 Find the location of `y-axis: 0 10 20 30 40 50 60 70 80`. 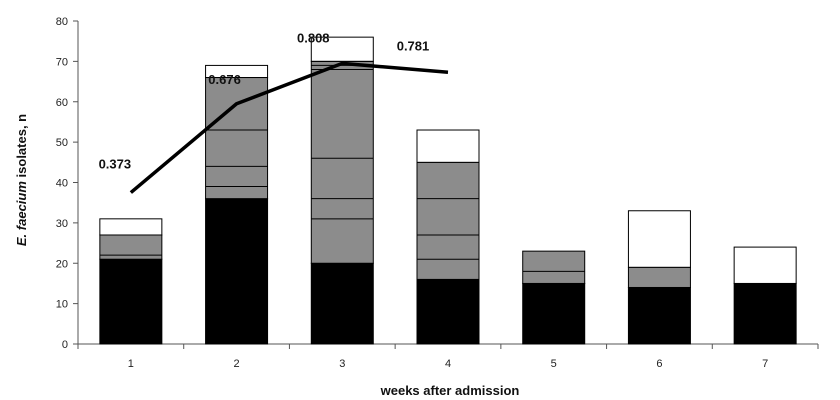

y-axis: 0 10 20 30 40 50 60 70 80 is located at coordinates (67, 183).